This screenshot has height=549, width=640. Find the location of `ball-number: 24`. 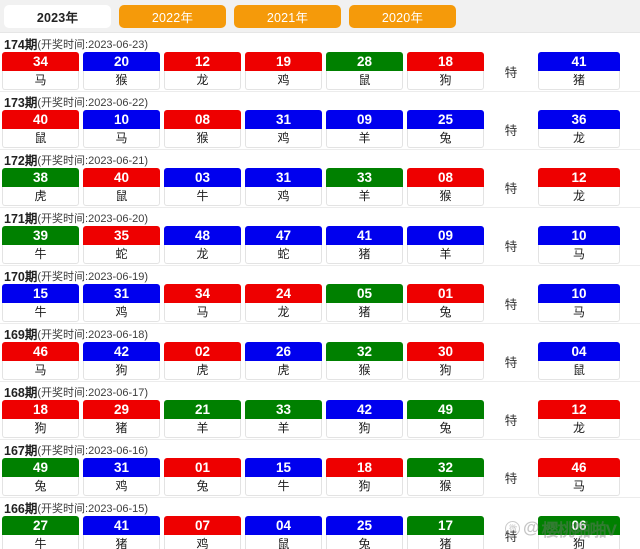

ball-number: 24 is located at coordinates (283, 293).